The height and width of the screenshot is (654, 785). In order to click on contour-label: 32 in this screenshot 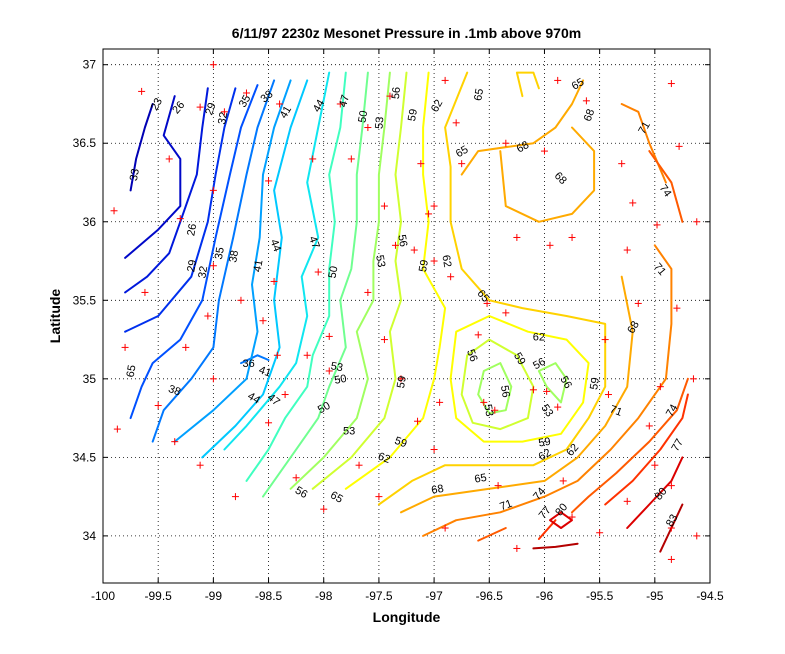, I will do `click(223, 118)`.